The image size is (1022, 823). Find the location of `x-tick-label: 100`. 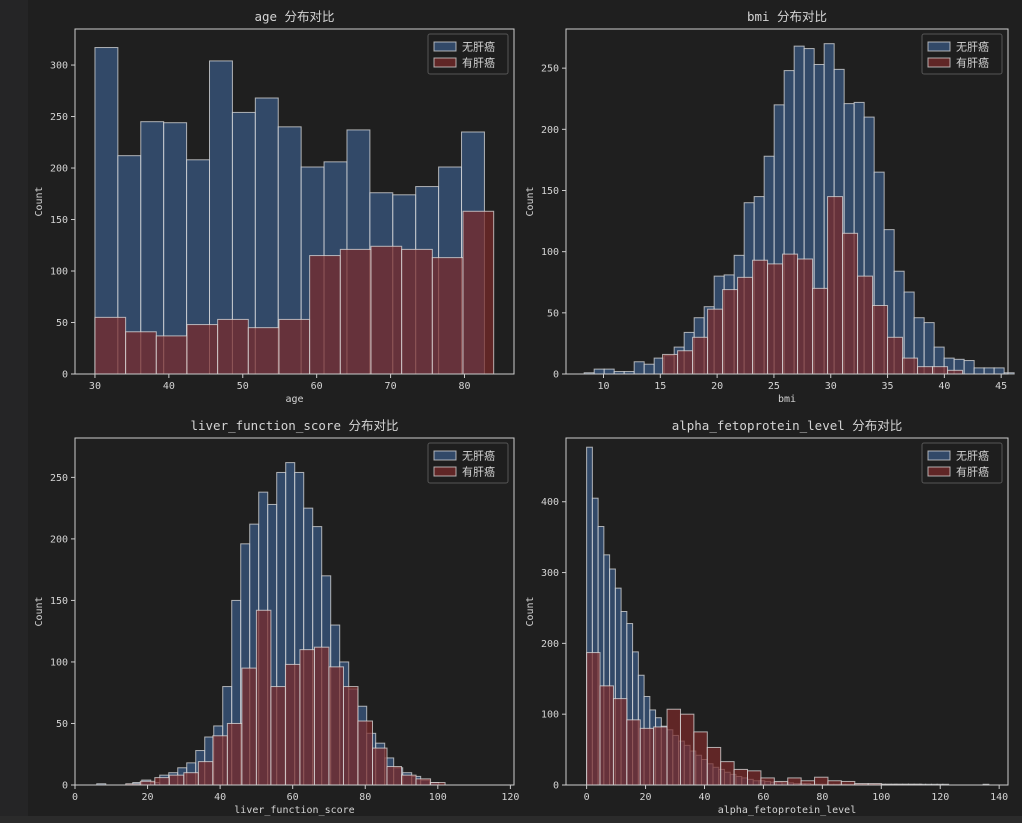

x-tick-label: 100 is located at coordinates (438, 797).